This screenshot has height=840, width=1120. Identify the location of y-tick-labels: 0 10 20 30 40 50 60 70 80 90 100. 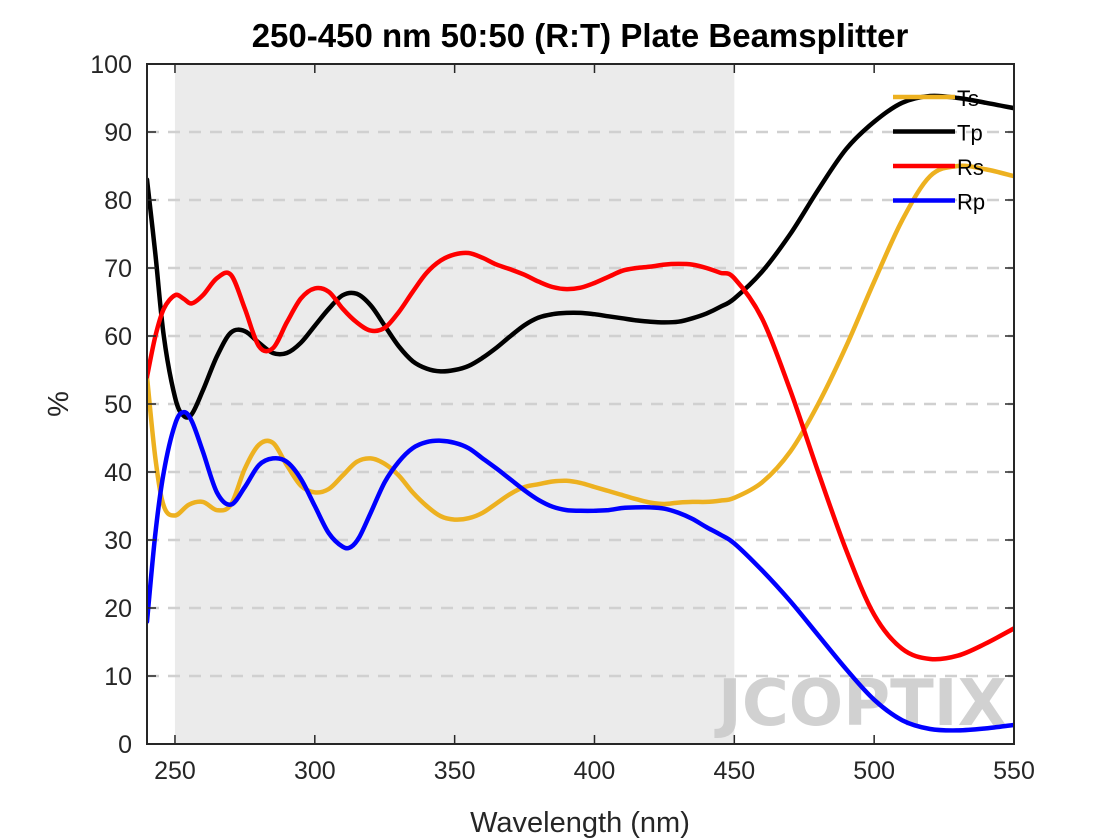
(111, 405).